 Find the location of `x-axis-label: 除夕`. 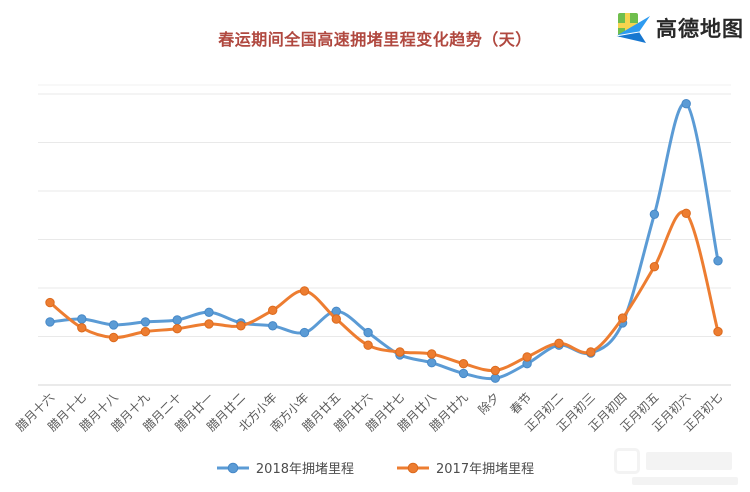

x-axis-label: 除夕 is located at coordinates (489, 404).